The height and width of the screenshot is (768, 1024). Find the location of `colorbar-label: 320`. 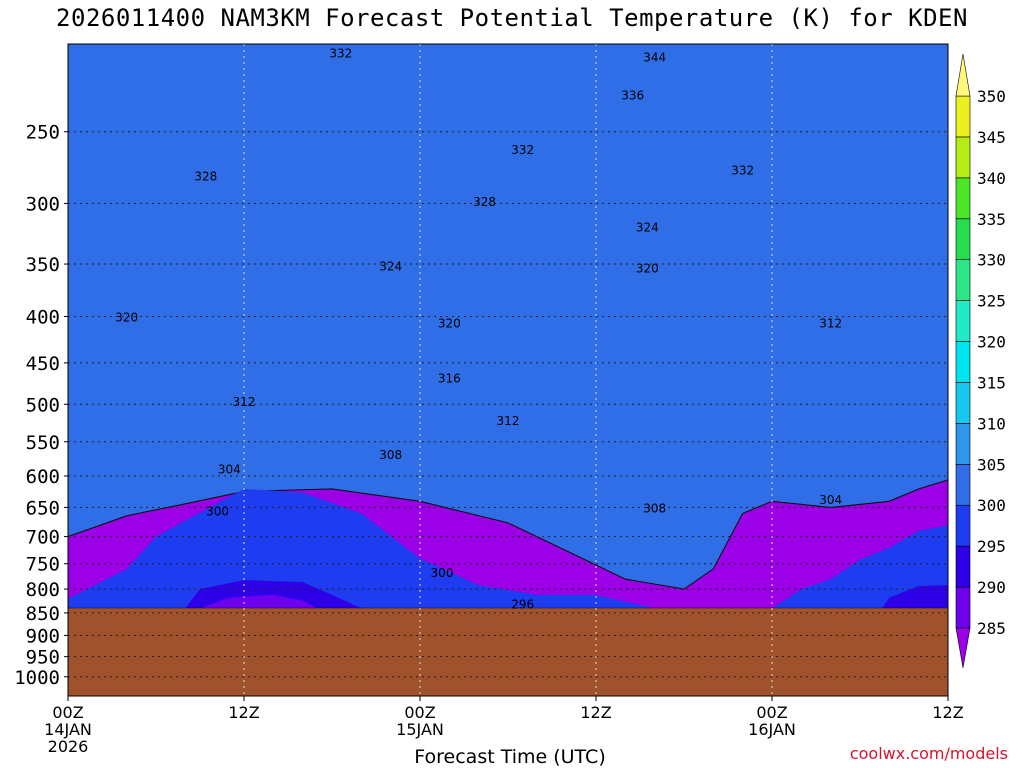

colorbar-label: 320 is located at coordinates (991, 342).